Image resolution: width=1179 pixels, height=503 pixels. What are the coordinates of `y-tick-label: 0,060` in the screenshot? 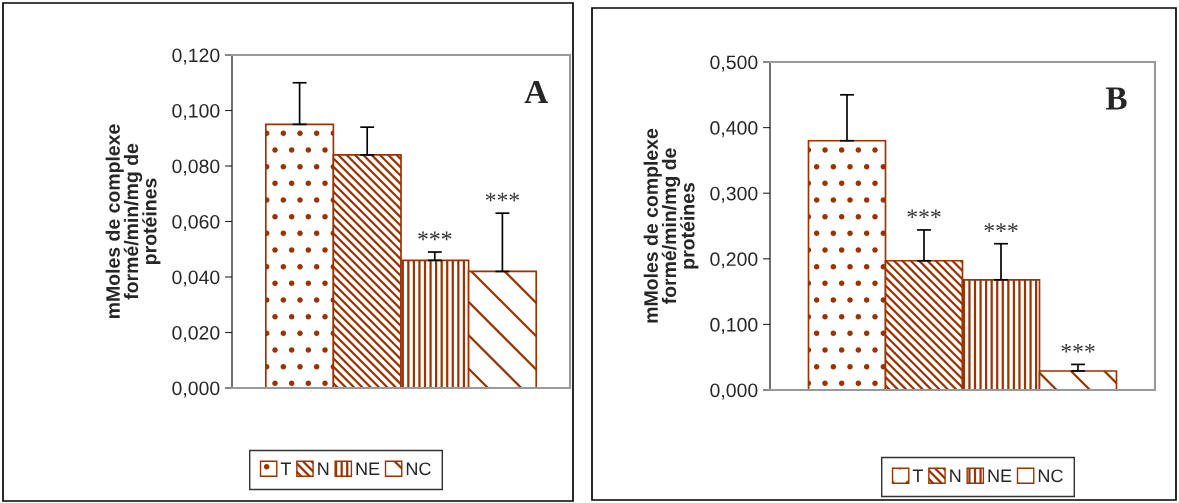 It's located at (196, 223).